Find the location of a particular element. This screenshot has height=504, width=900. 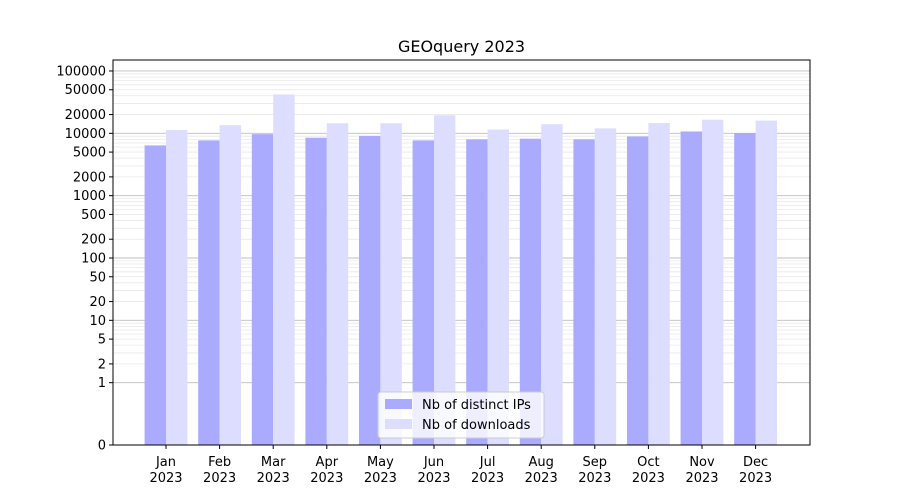

x-tick-label-month: Jul is located at coordinates (487, 462).